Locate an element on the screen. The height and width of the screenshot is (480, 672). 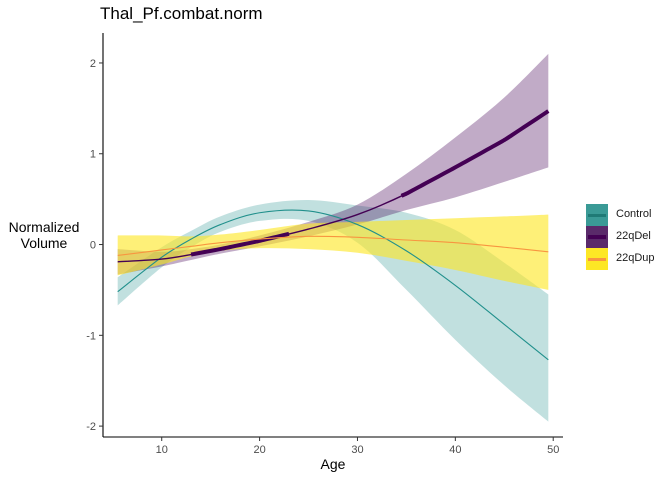
y-tick-label-1: 1 is located at coordinates (93, 155).